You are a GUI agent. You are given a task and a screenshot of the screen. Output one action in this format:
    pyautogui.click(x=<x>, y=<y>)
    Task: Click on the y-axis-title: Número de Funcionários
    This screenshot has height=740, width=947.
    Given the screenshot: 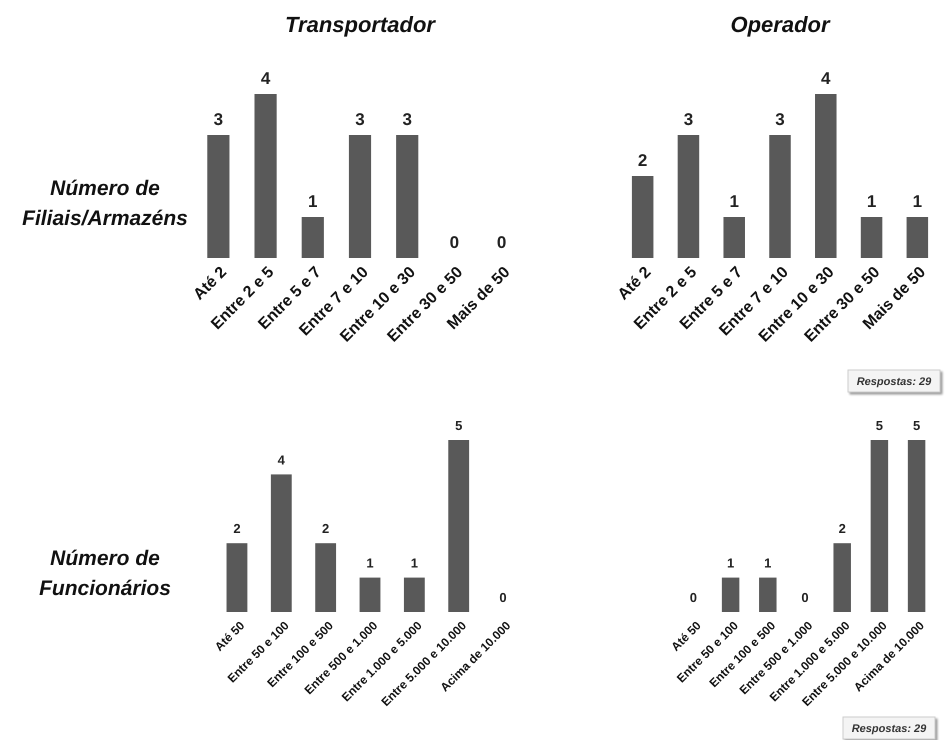 What is the action you would take?
    pyautogui.click(x=105, y=573)
    